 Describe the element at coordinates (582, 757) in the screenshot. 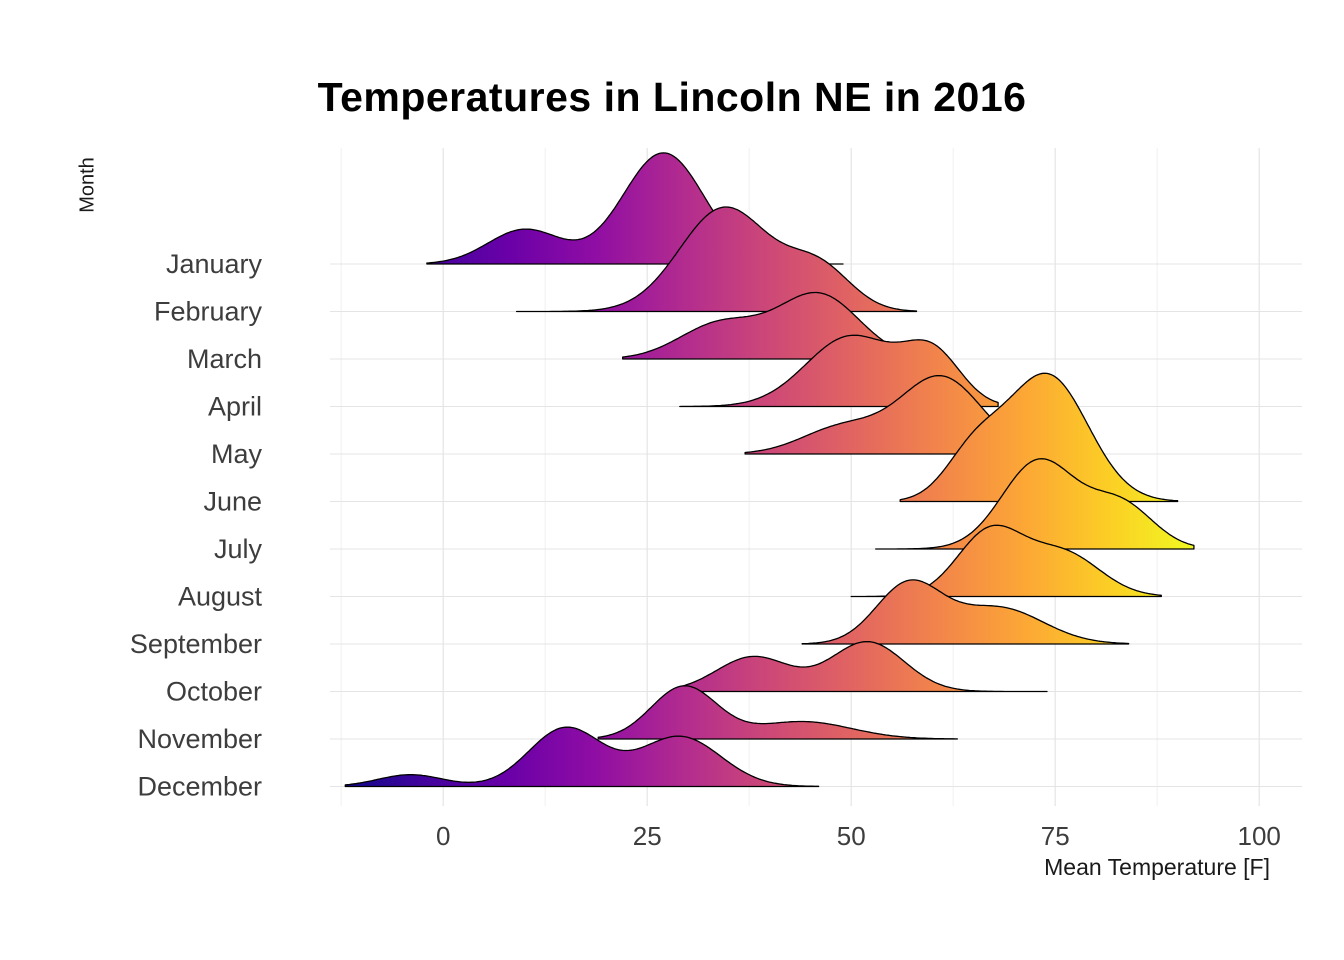

I see `ridge-december` at that location.